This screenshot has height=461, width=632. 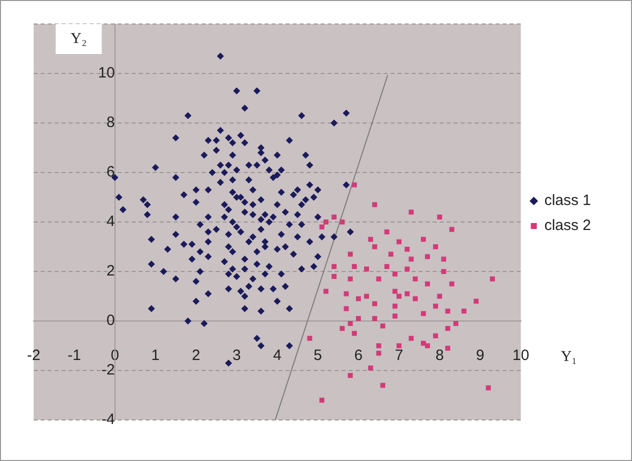 I want to click on x-tick-label: 6, so click(x=358, y=355).